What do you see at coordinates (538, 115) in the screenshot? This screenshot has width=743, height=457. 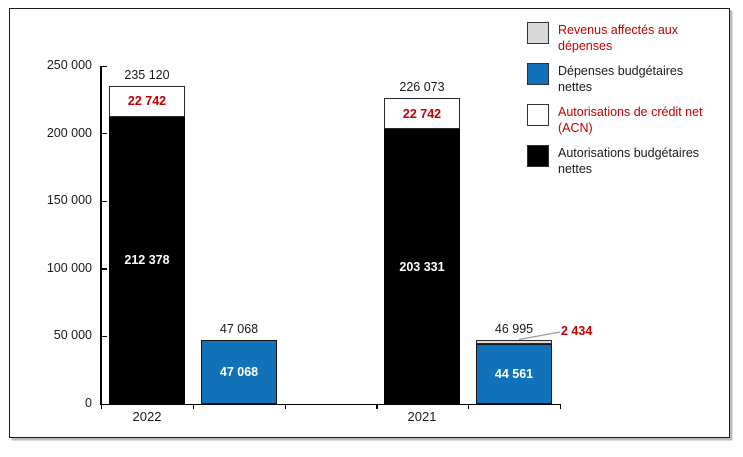 I see `legend-swatch-white-icon` at bounding box center [538, 115].